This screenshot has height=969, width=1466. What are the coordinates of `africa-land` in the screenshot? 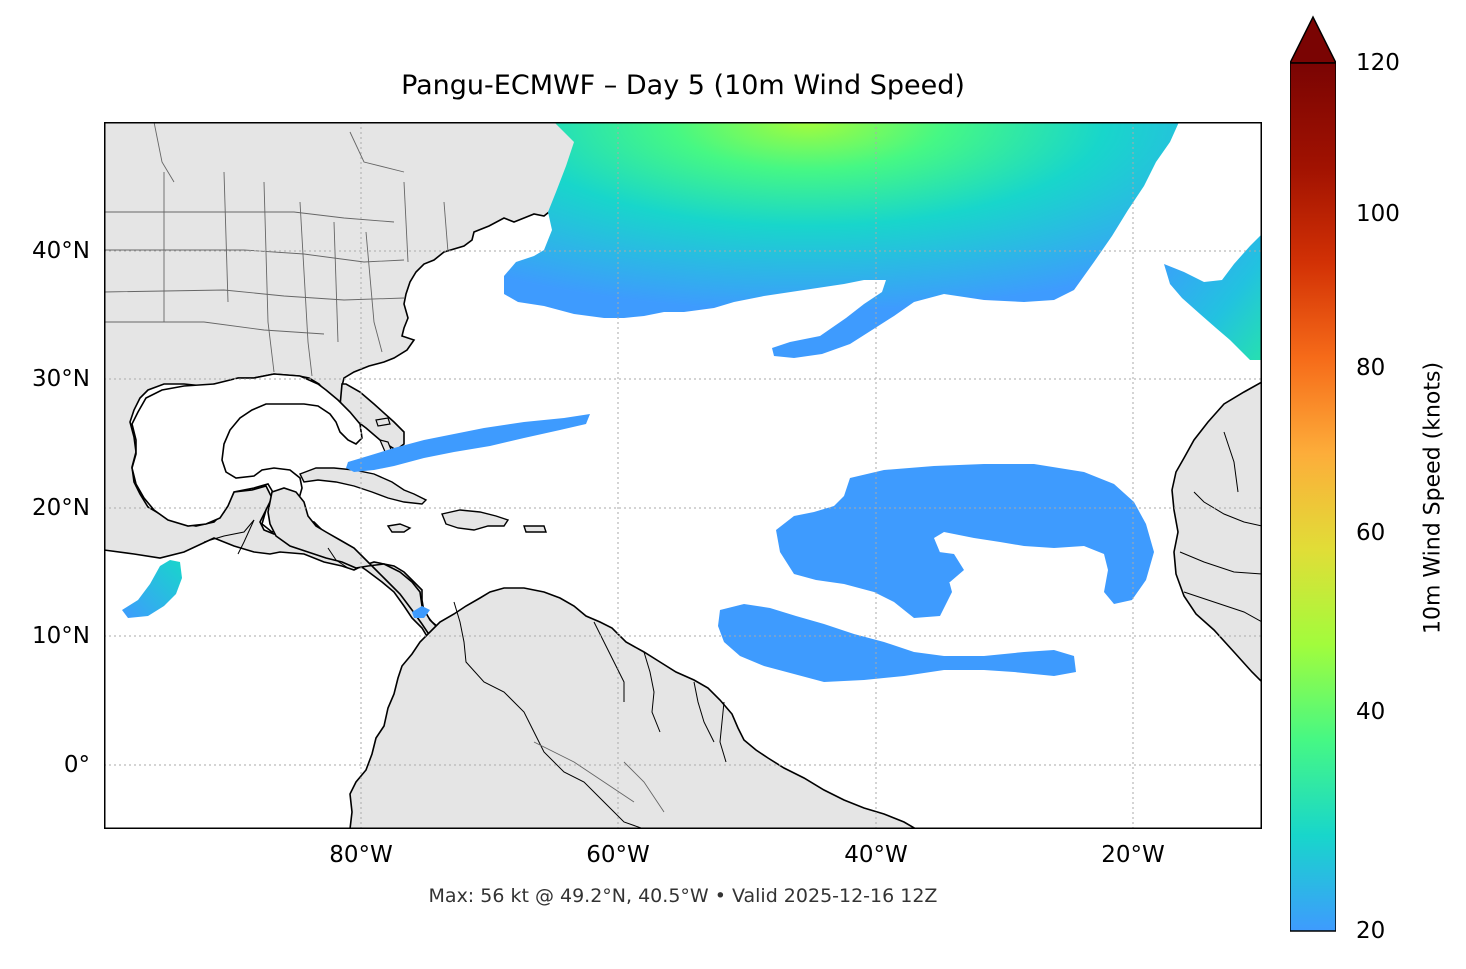 It's located at (1216, 532).